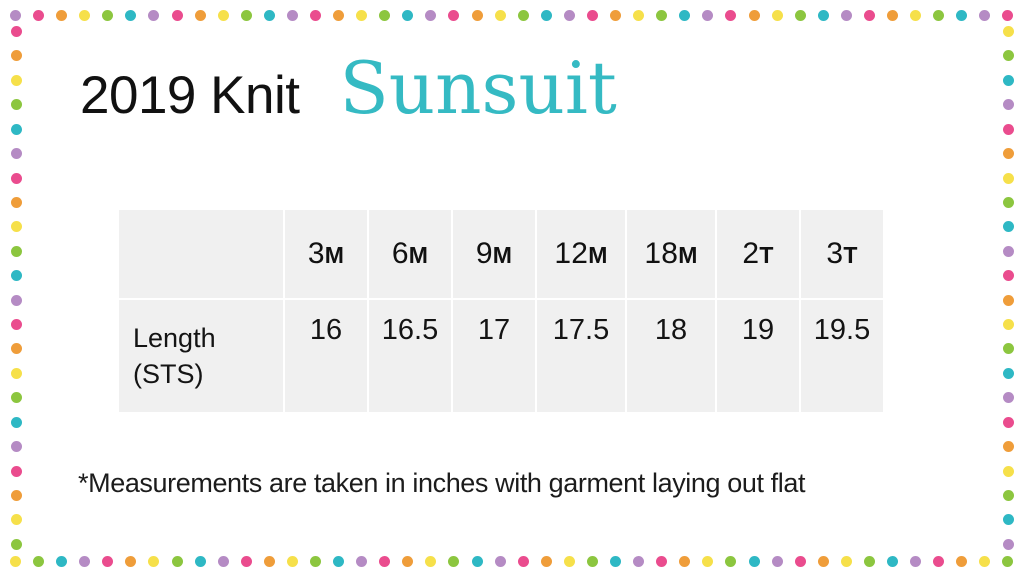  Describe the element at coordinates (484, 253) in the screenshot. I see `header-size-value: 9` at that location.